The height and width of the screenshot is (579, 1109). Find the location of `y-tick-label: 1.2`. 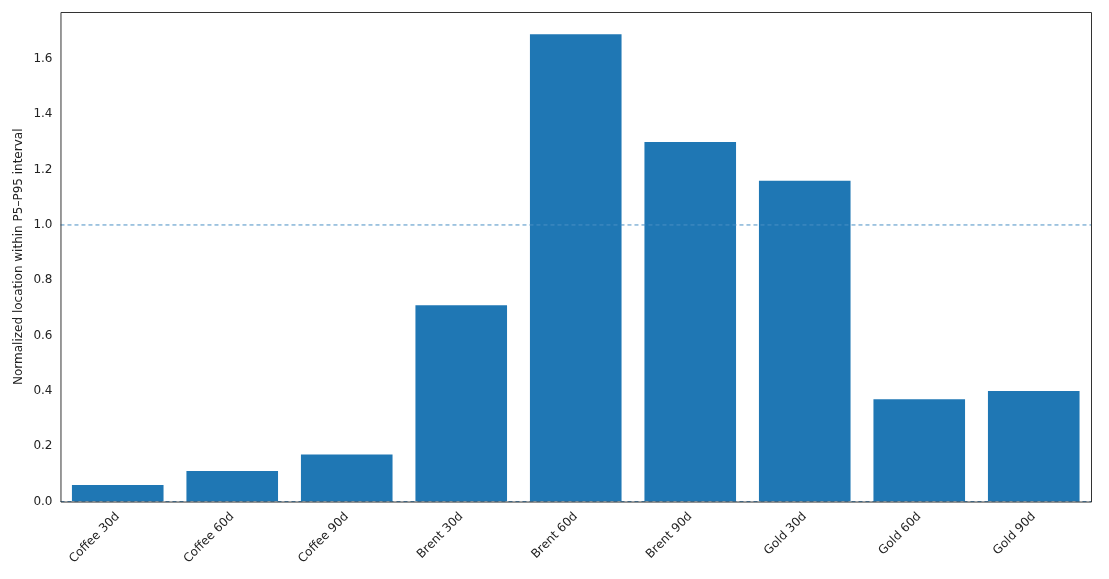

y-tick-label: 1.2 is located at coordinates (43, 168).